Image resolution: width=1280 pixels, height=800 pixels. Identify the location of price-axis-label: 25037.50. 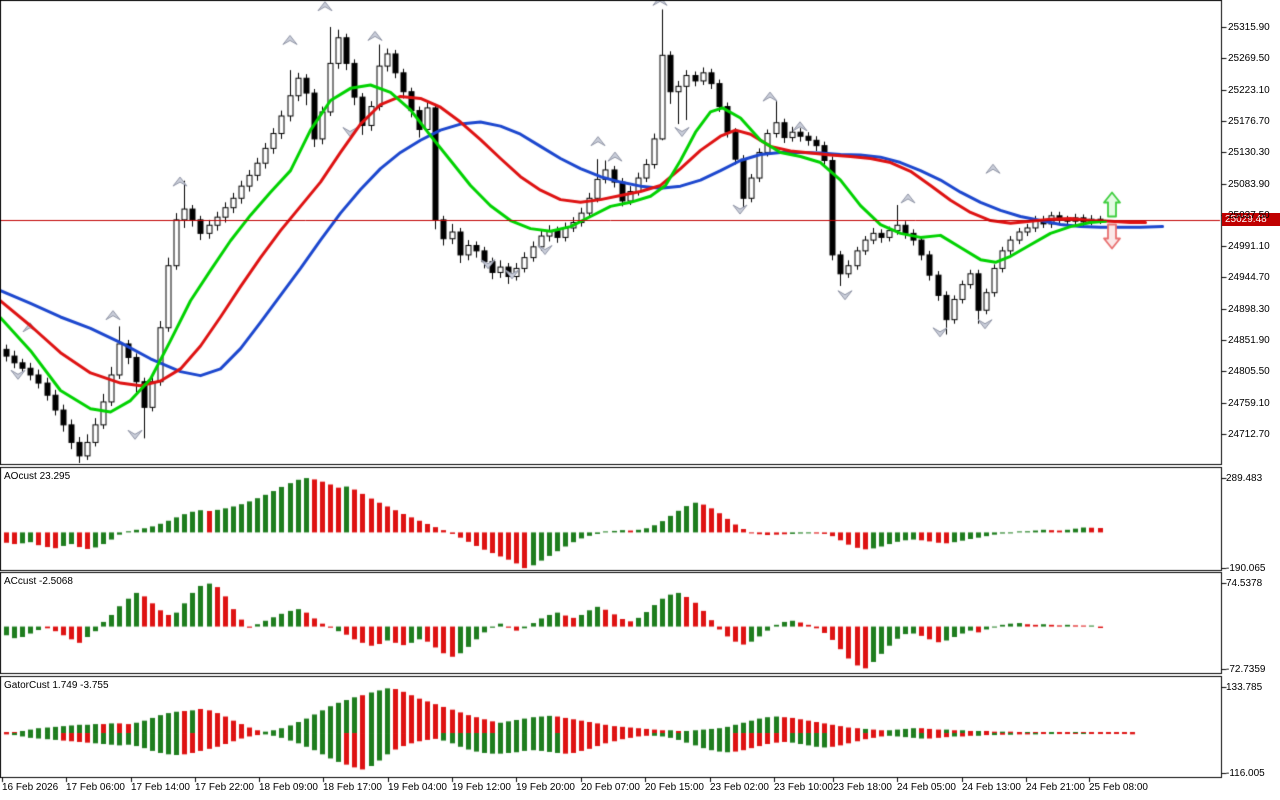
(1249, 215).